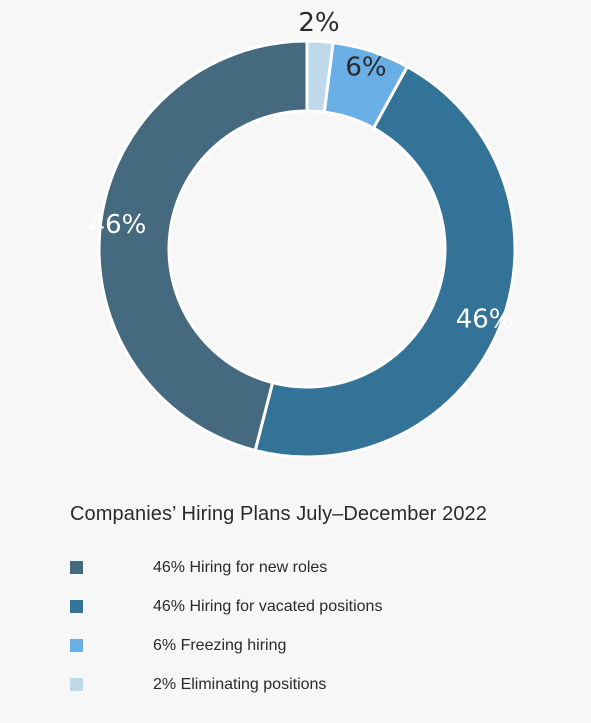 Image resolution: width=591 pixels, height=723 pixels. I want to click on donut-slice-eliminating-positions, so click(320, 76).